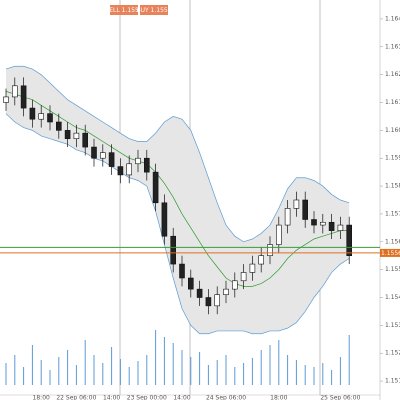  I want to click on x-tick-label: 22 Sep 06:00, so click(76, 397).